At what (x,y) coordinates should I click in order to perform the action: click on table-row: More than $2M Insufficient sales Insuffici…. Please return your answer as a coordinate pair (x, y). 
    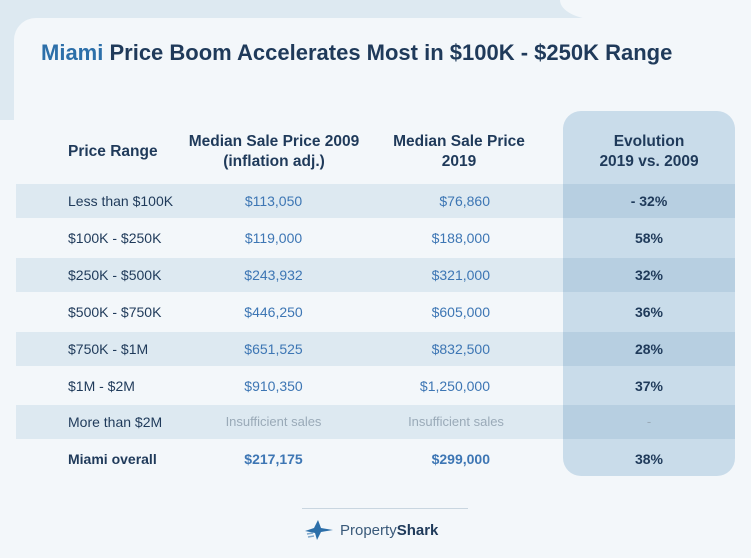
    Looking at the image, I should click on (375, 422).